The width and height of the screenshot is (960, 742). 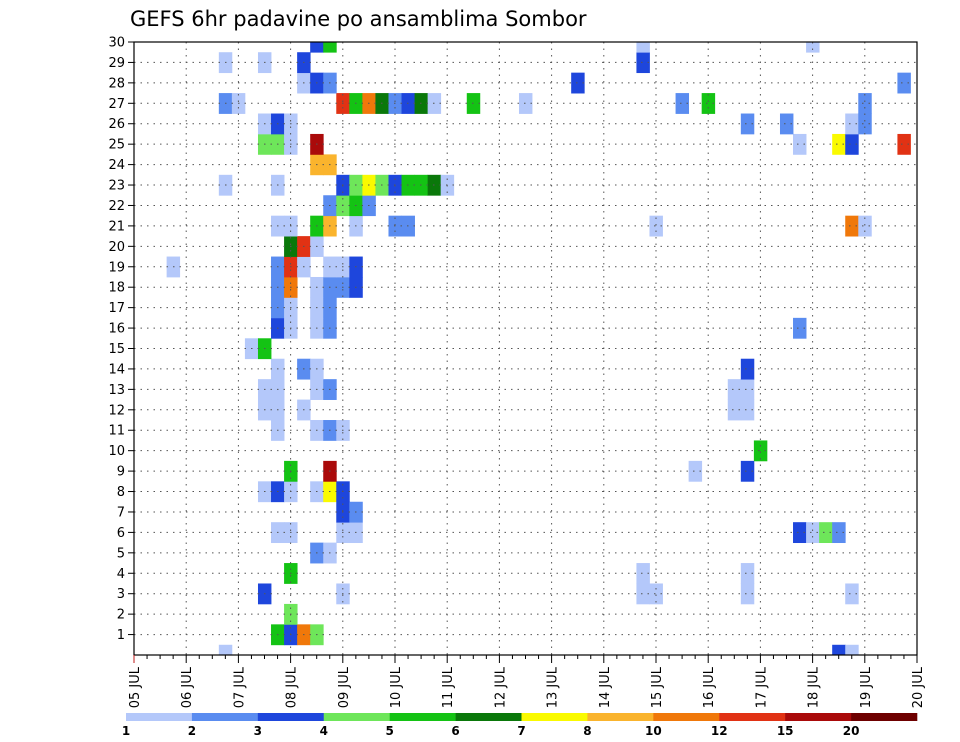 What do you see at coordinates (121, 472) in the screenshot?
I see `y-tick-label: 9` at bounding box center [121, 472].